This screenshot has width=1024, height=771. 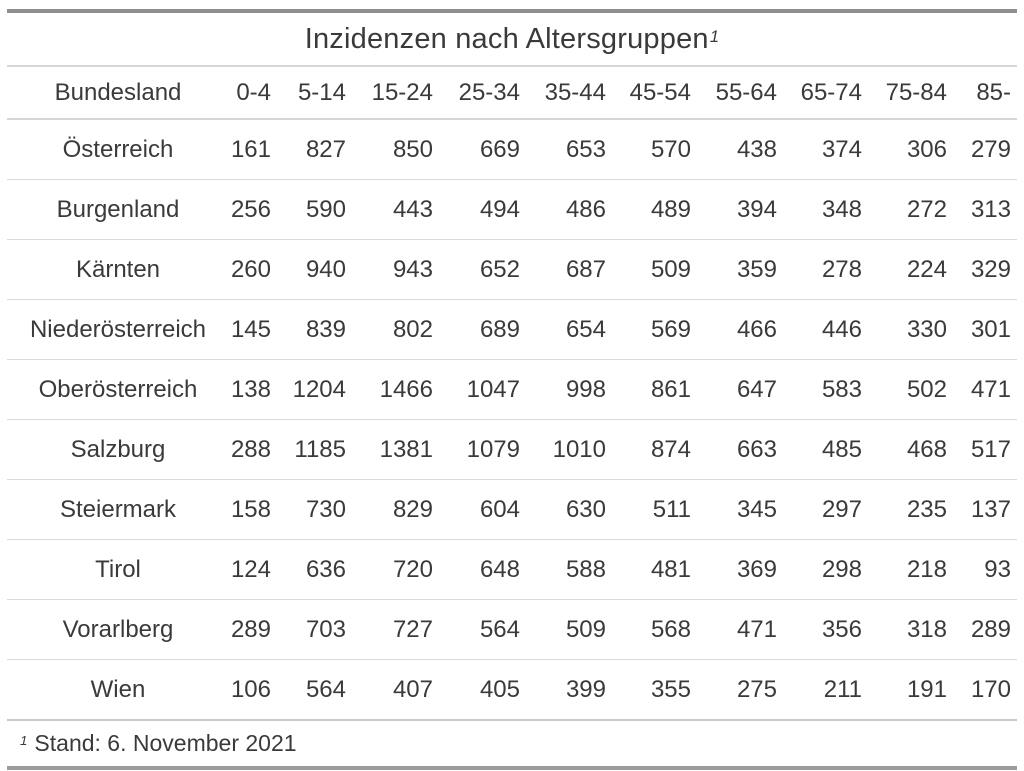 What do you see at coordinates (24, 740) in the screenshot?
I see `footnote-marker: 1` at bounding box center [24, 740].